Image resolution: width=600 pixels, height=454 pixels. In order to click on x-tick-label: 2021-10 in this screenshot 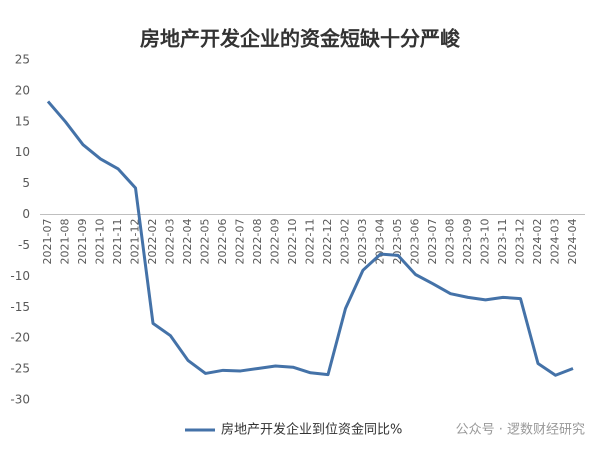, I will do `click(100, 242)`.